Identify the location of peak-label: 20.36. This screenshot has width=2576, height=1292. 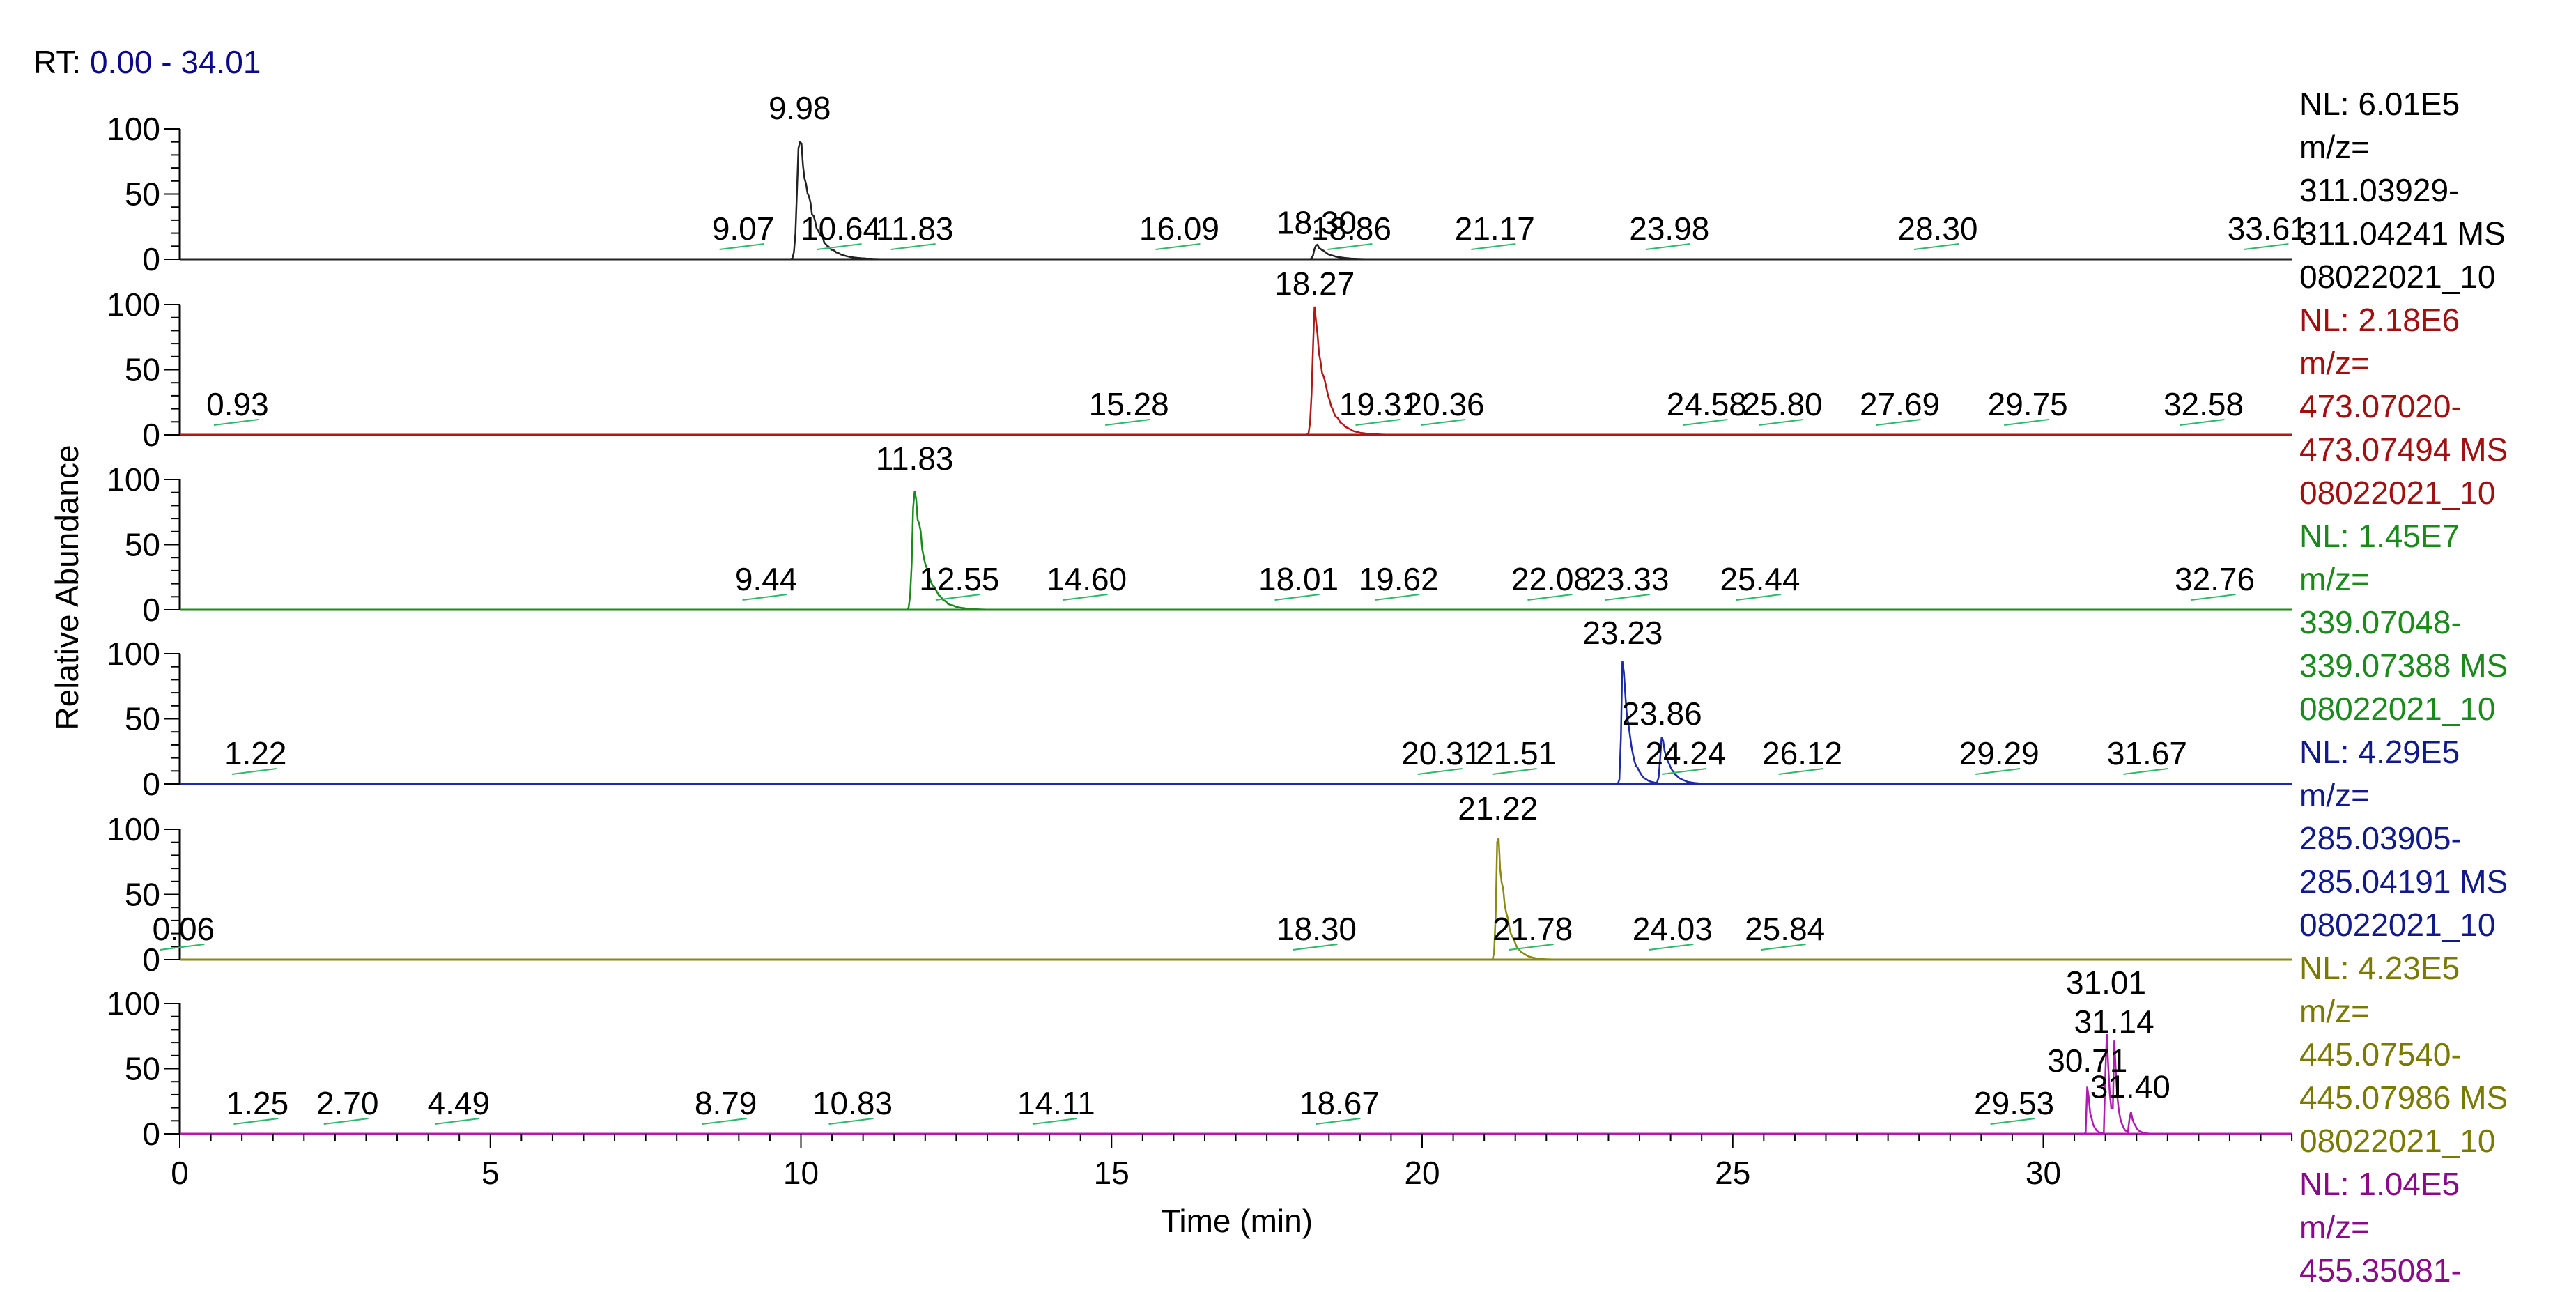
(1445, 404).